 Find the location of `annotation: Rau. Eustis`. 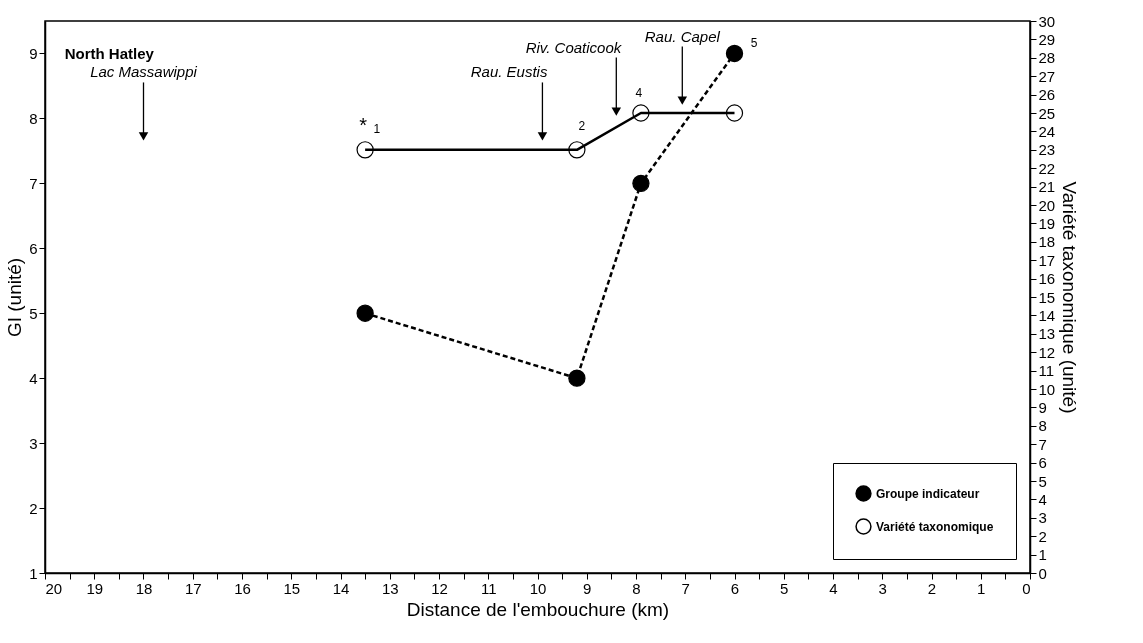

annotation: Rau. Eustis is located at coordinates (509, 72).